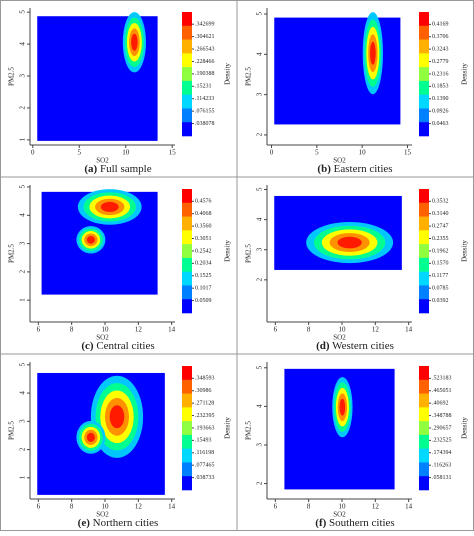 This screenshot has height=536, width=474. What do you see at coordinates (203, 276) in the screenshot?
I see `colorbar-label: 0.1525` at bounding box center [203, 276].